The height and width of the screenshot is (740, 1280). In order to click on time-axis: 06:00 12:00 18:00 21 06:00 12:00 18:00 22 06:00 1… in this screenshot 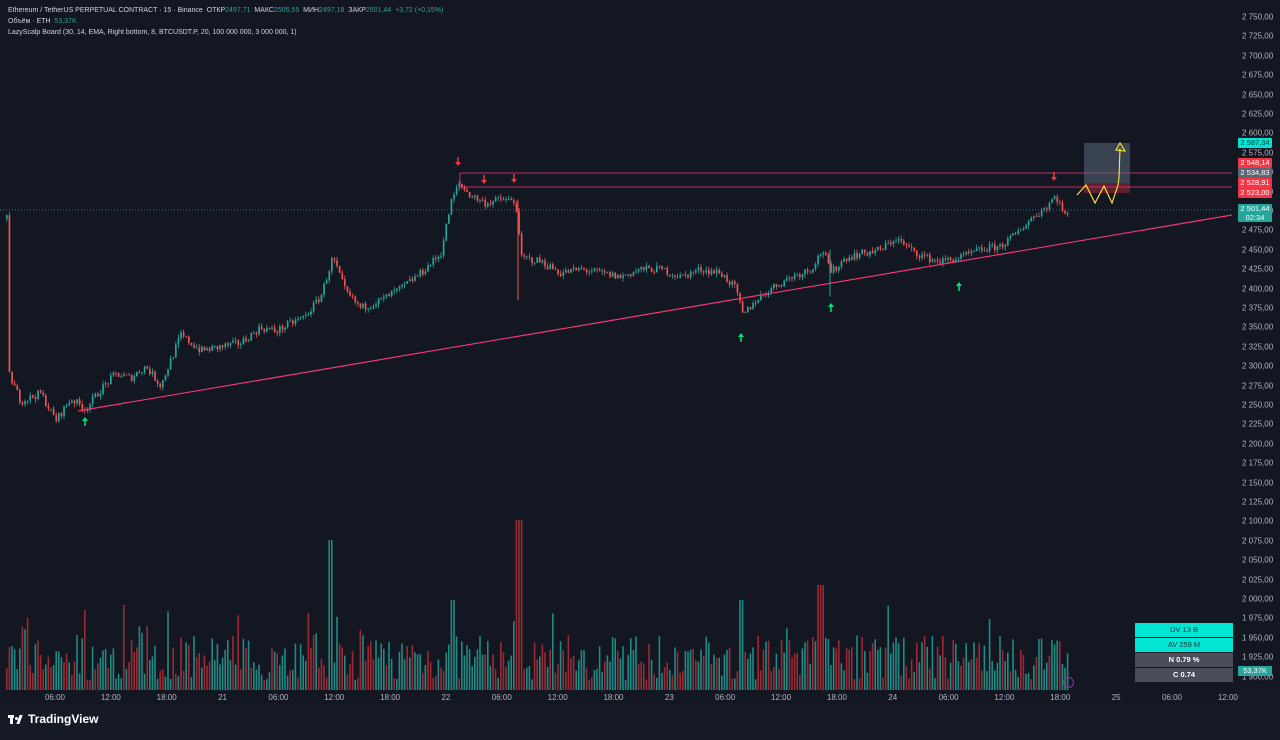, I will do `click(619, 698)`.